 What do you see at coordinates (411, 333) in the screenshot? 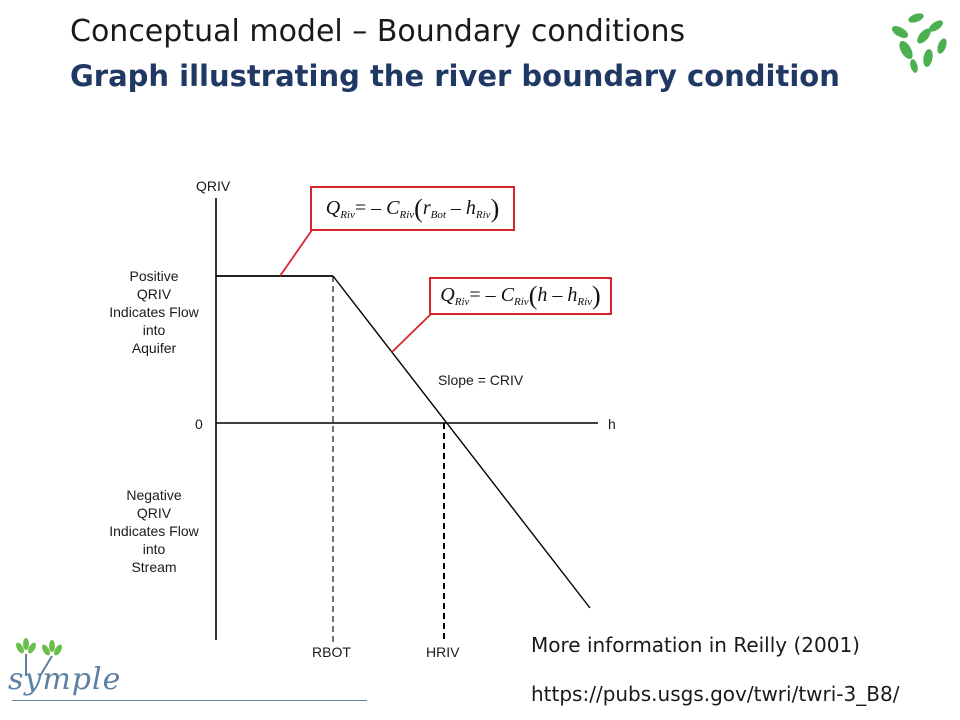
I see `lower-callout-leader` at bounding box center [411, 333].